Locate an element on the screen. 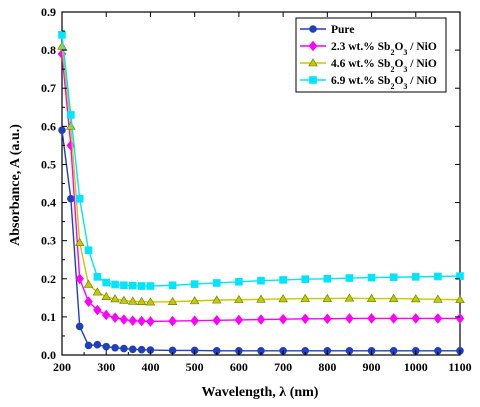  y-tick-label: 0.4 is located at coordinates (48, 203).